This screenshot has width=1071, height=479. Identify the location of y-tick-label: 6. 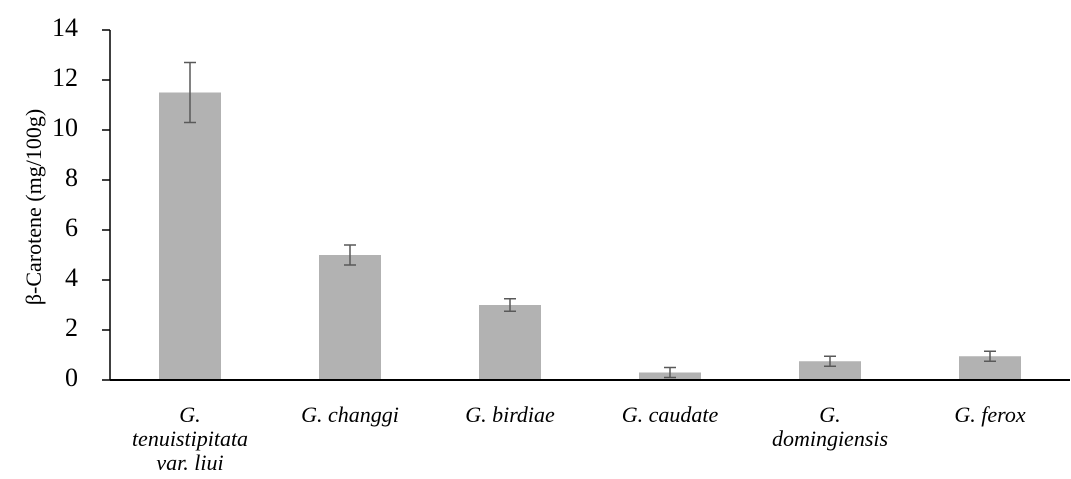
(71, 227).